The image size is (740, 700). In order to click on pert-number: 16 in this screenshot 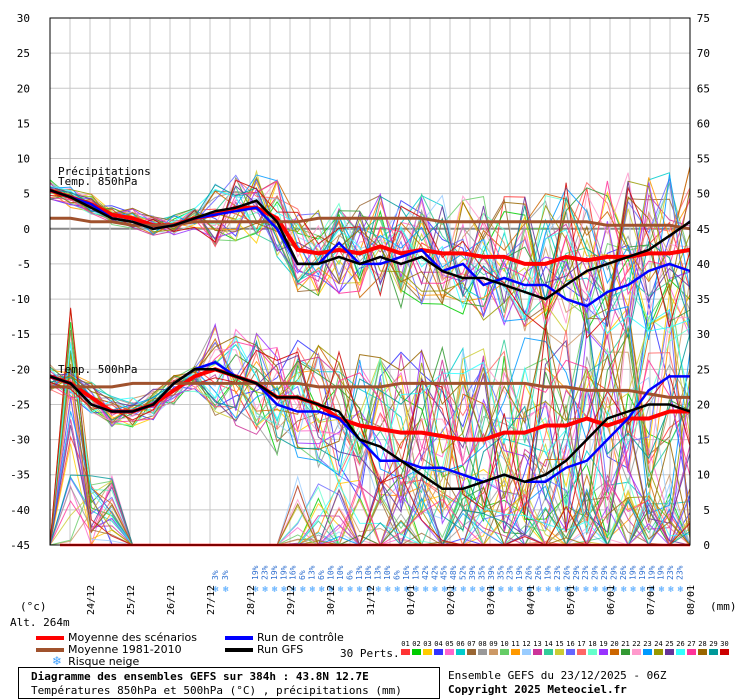, I will do `click(570, 644)`.